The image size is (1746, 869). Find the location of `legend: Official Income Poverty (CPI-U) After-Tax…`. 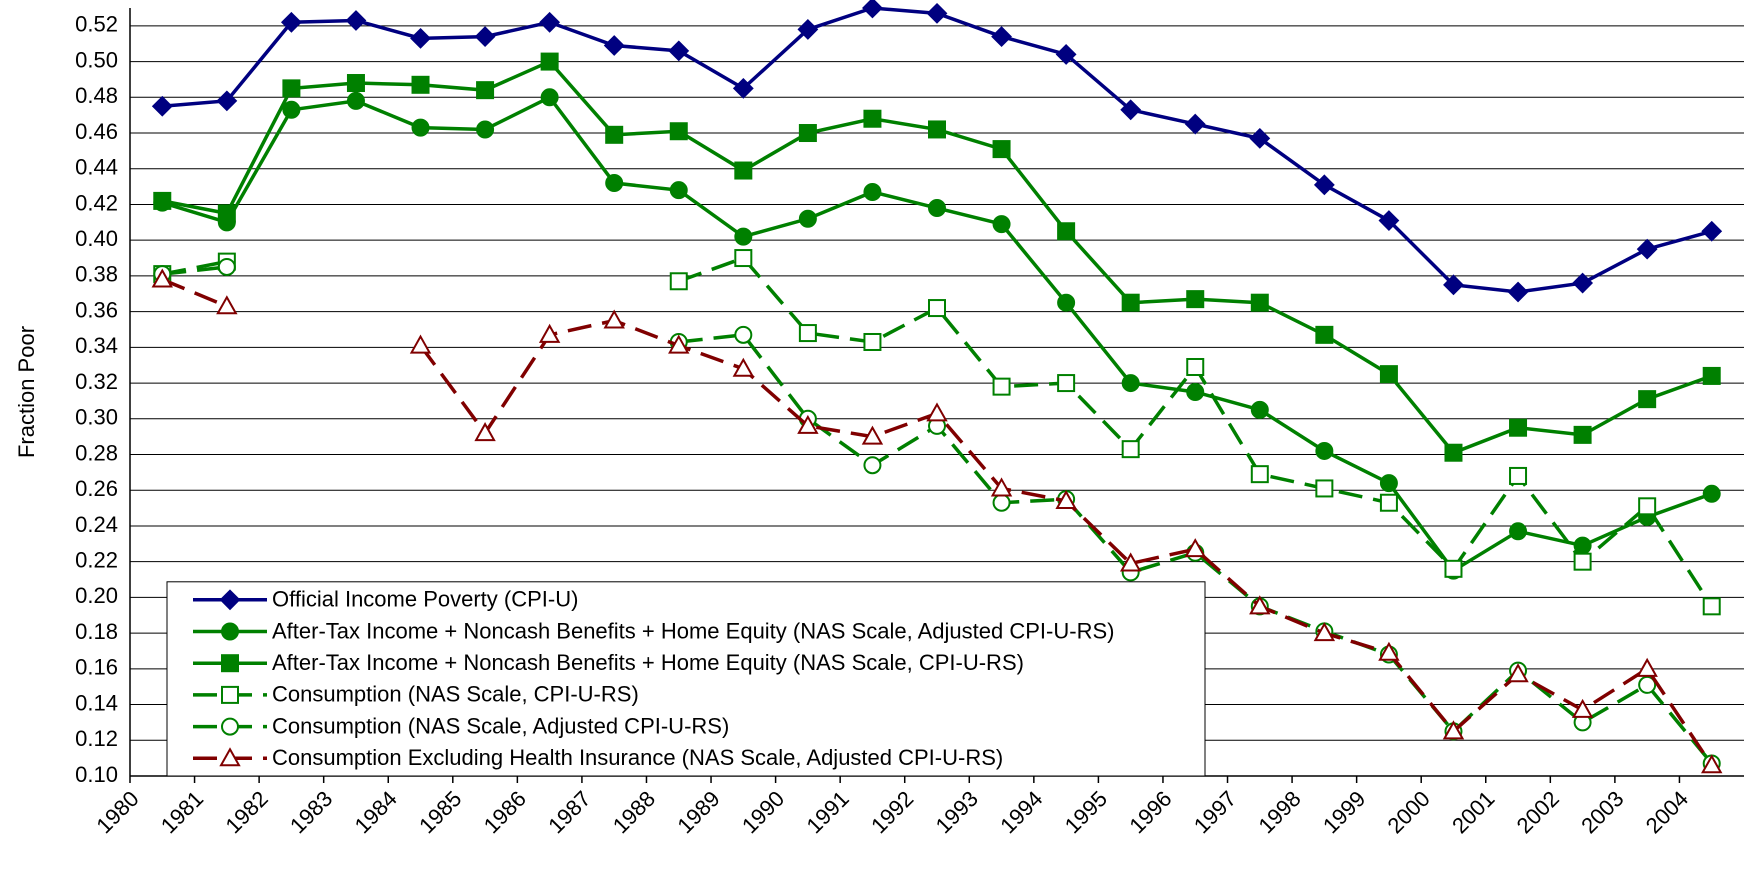

legend: Official Income Poverty (CPI-U) After-Tax… is located at coordinates (686, 679).